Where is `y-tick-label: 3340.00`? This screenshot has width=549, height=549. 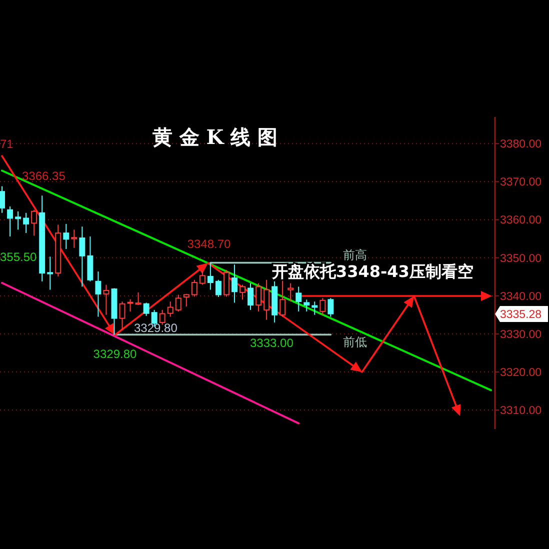 y-tick-label: 3340.00 is located at coordinates (521, 296).